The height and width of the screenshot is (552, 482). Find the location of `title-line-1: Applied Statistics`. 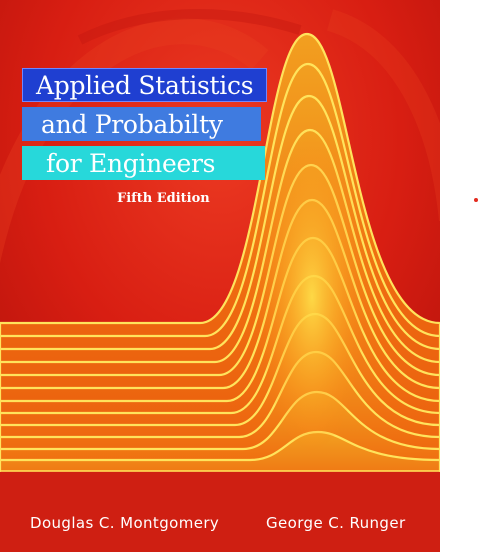

title-line-1: Applied Statistics is located at coordinates (144, 85).